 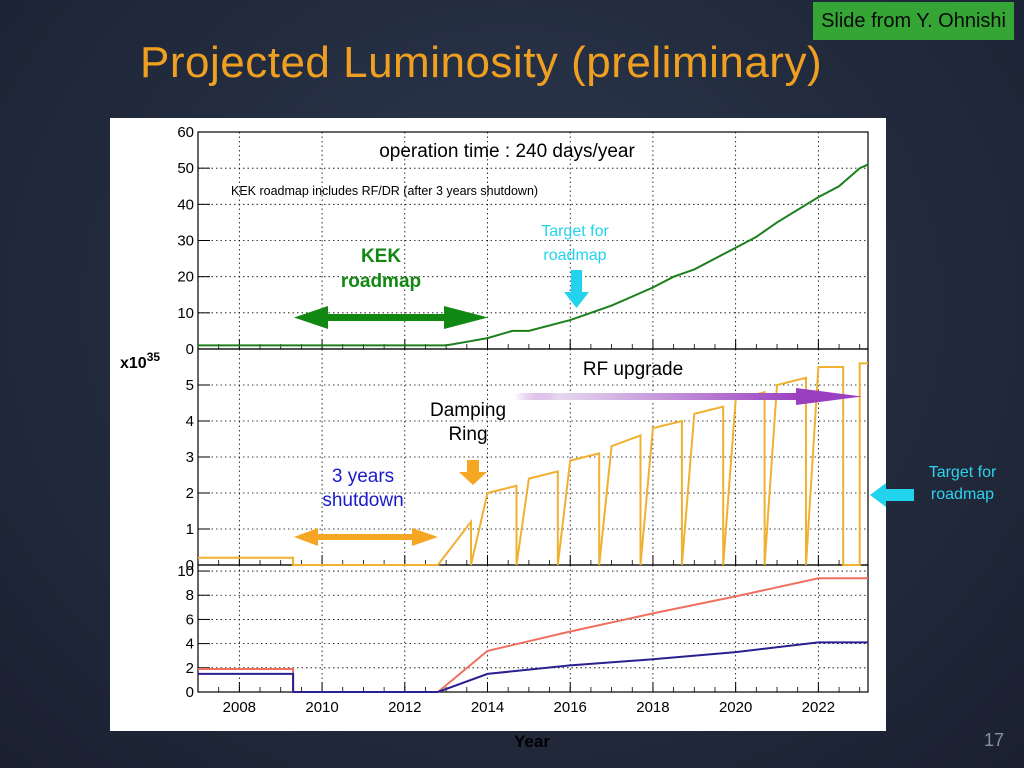 I want to click on target-right-line2: roadmap, so click(x=962, y=494).